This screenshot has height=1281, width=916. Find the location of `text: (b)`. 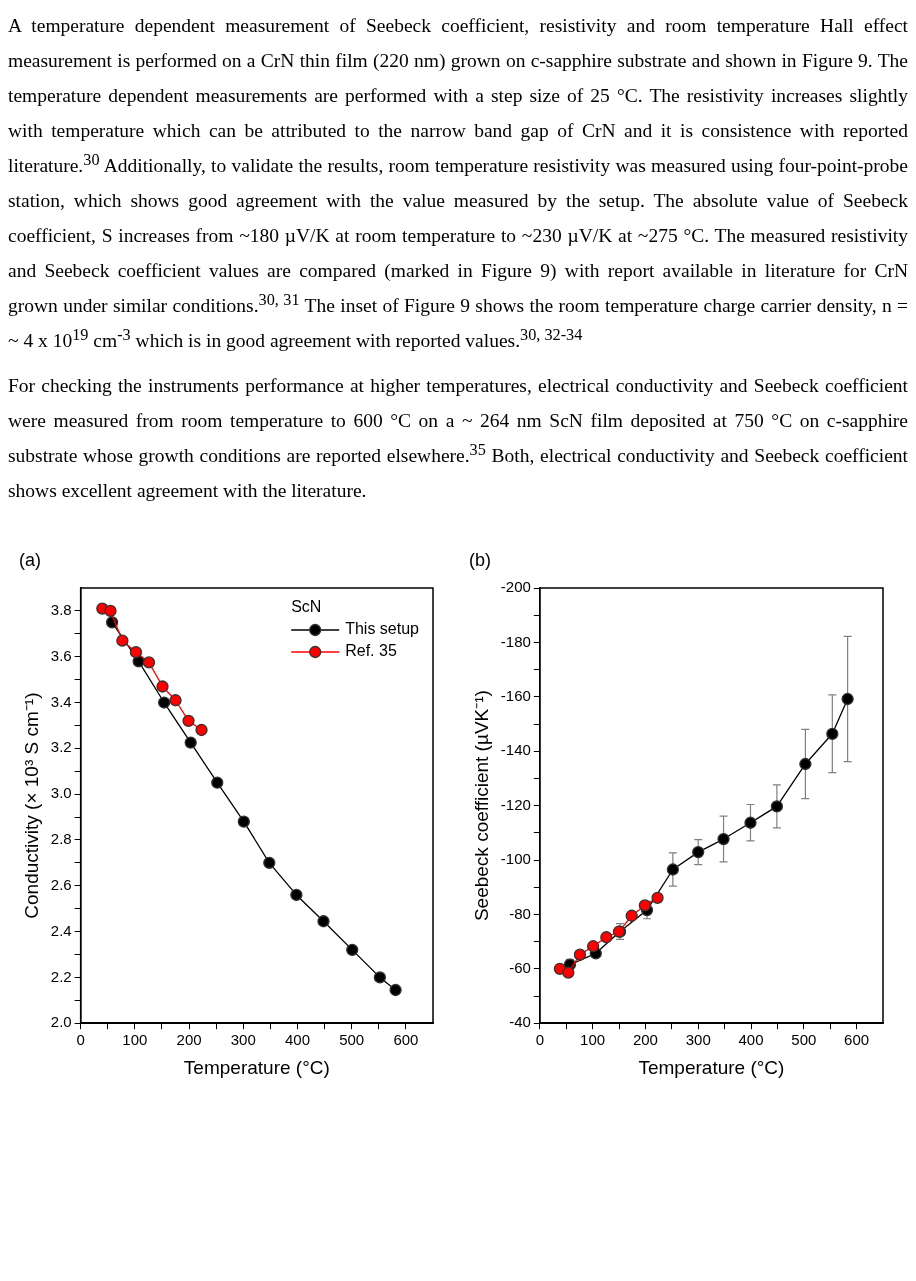

text: (b) is located at coordinates (480, 559).